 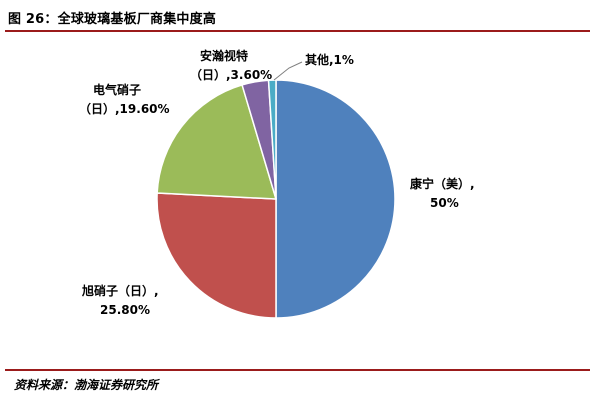 What do you see at coordinates (112, 19) in the screenshot?
I see `figure-title: 图 26：全球玻璃基板厂商集中度高` at bounding box center [112, 19].